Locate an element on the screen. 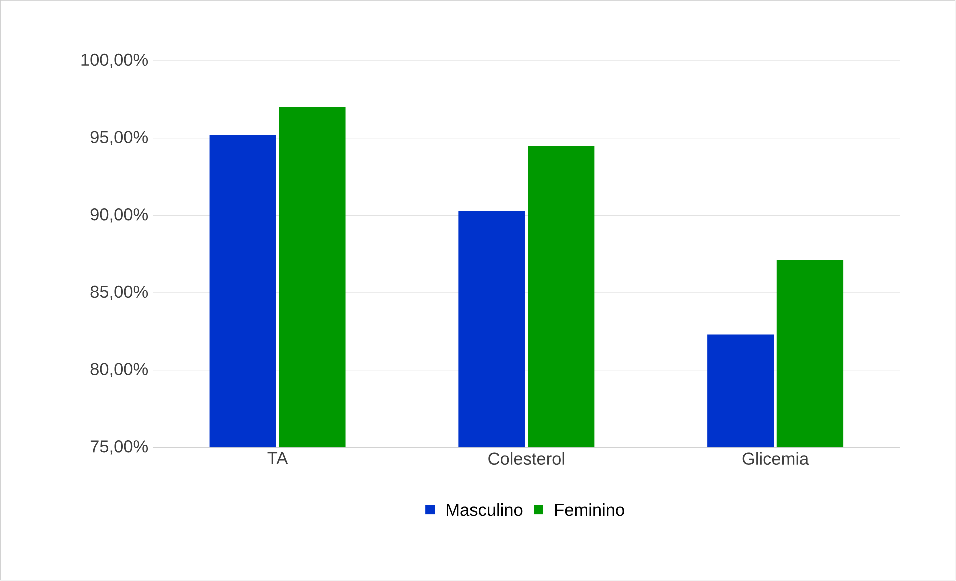 The image size is (956, 581). x-tick-label: Glicemia is located at coordinates (776, 459).